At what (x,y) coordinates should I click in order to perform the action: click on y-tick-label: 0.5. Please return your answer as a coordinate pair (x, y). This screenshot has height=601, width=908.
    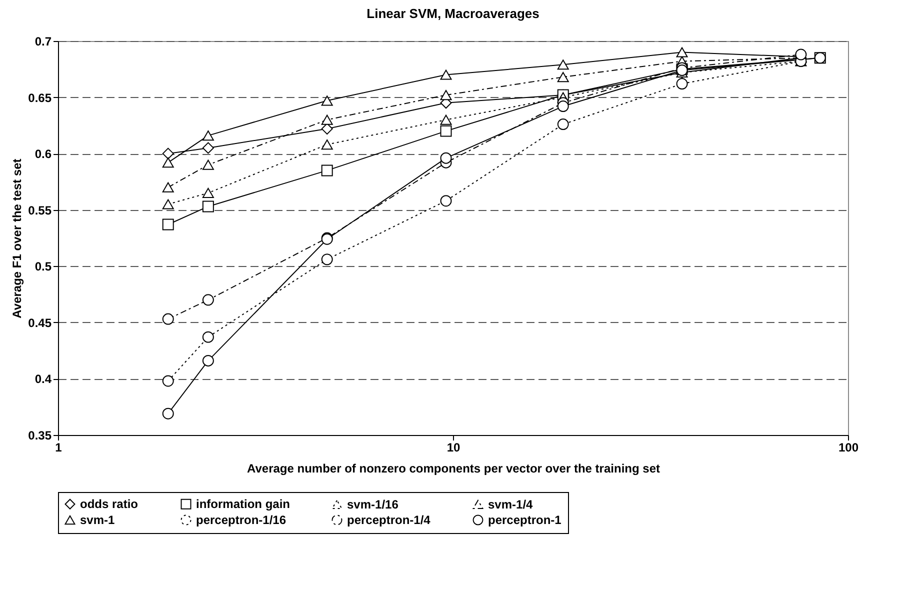
    Looking at the image, I should click on (43, 267).